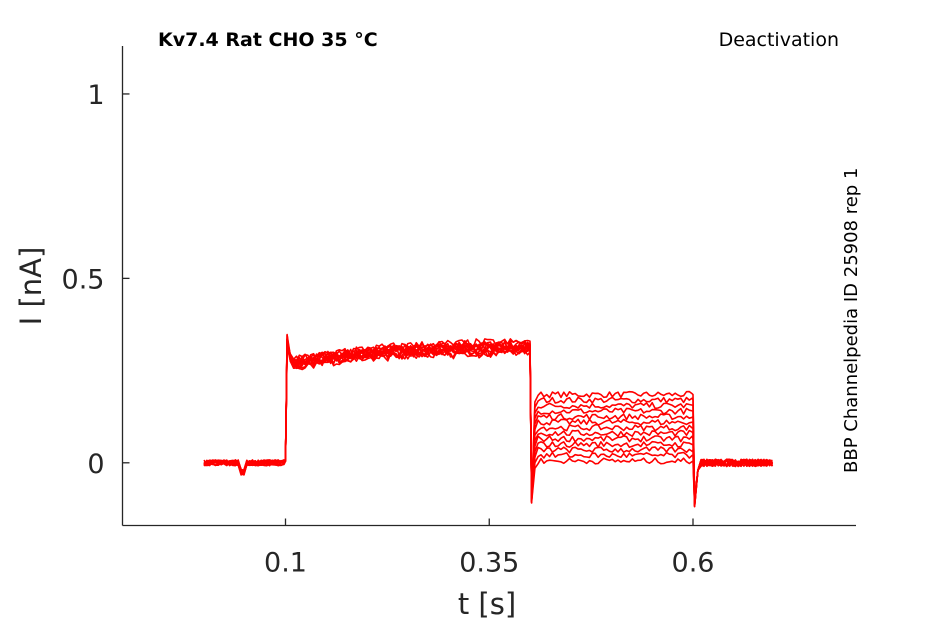 The image size is (945, 624). What do you see at coordinates (487, 604) in the screenshot?
I see `x-axis-label: t [s]` at bounding box center [487, 604].